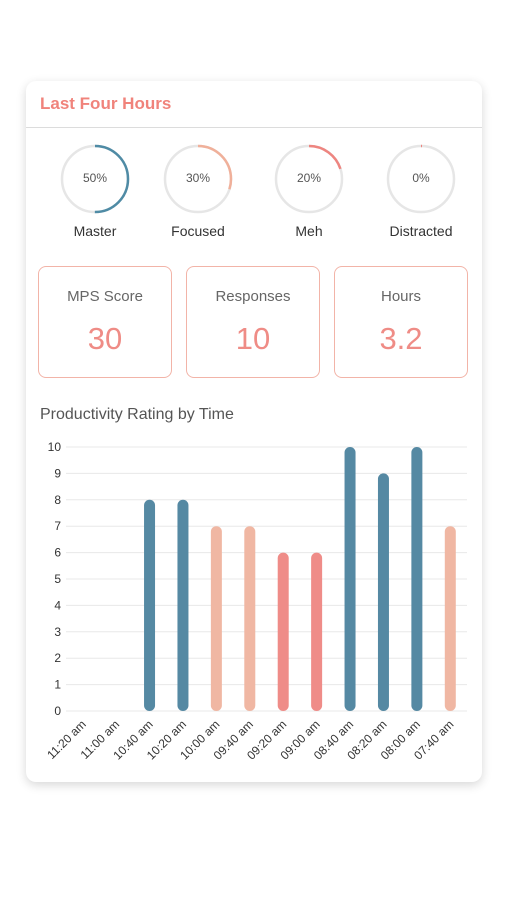  I want to click on ring-master-gauge, so click(95, 179).